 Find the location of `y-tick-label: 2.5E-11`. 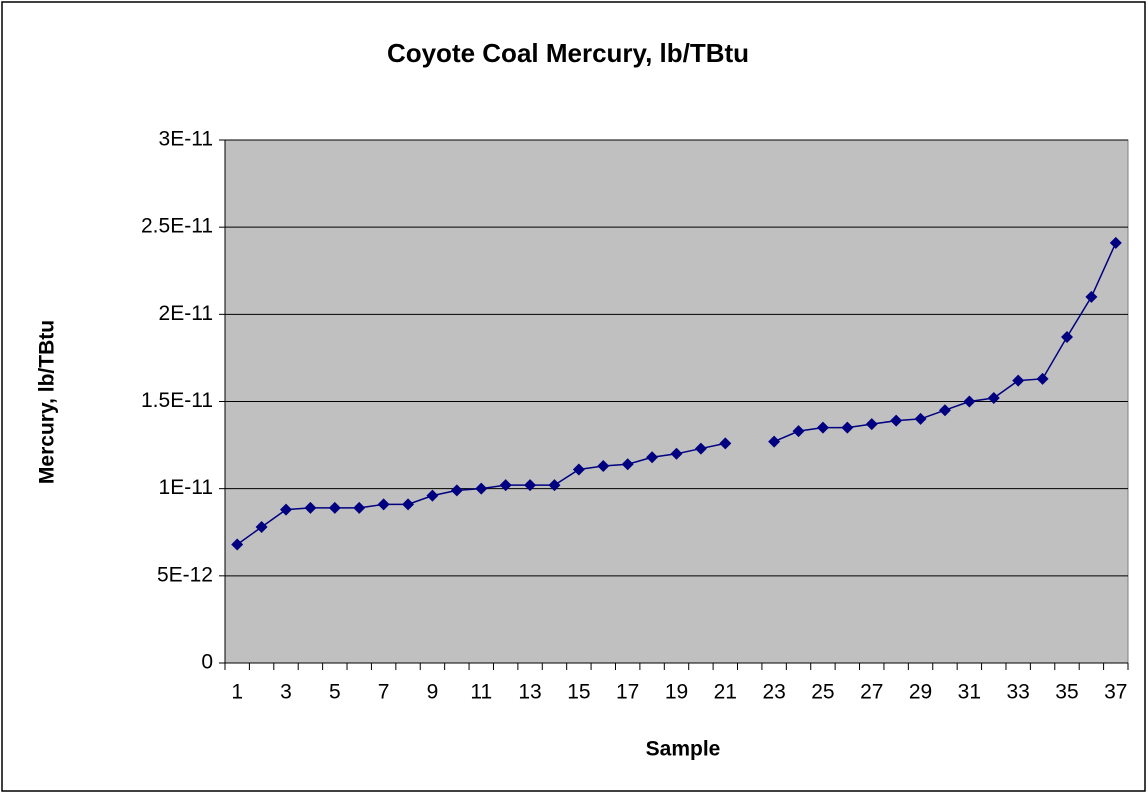

y-tick-label: 2.5E-11 is located at coordinates (177, 226).